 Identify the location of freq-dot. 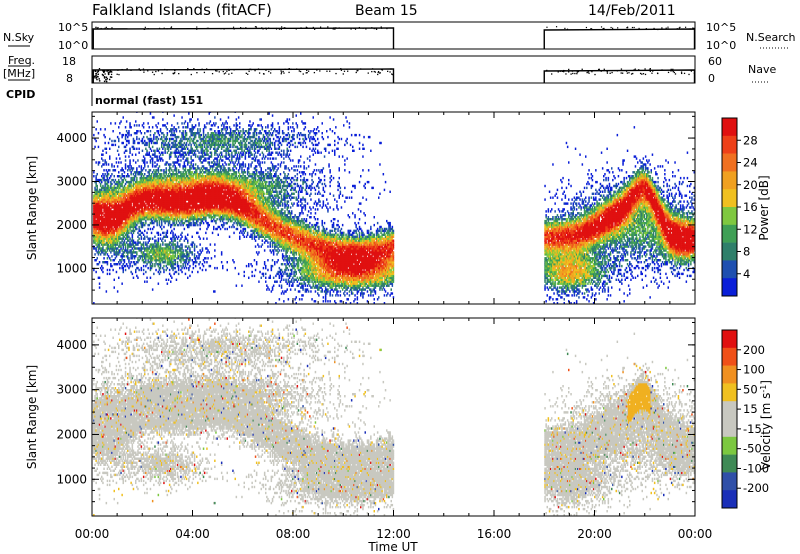
(110, 77).